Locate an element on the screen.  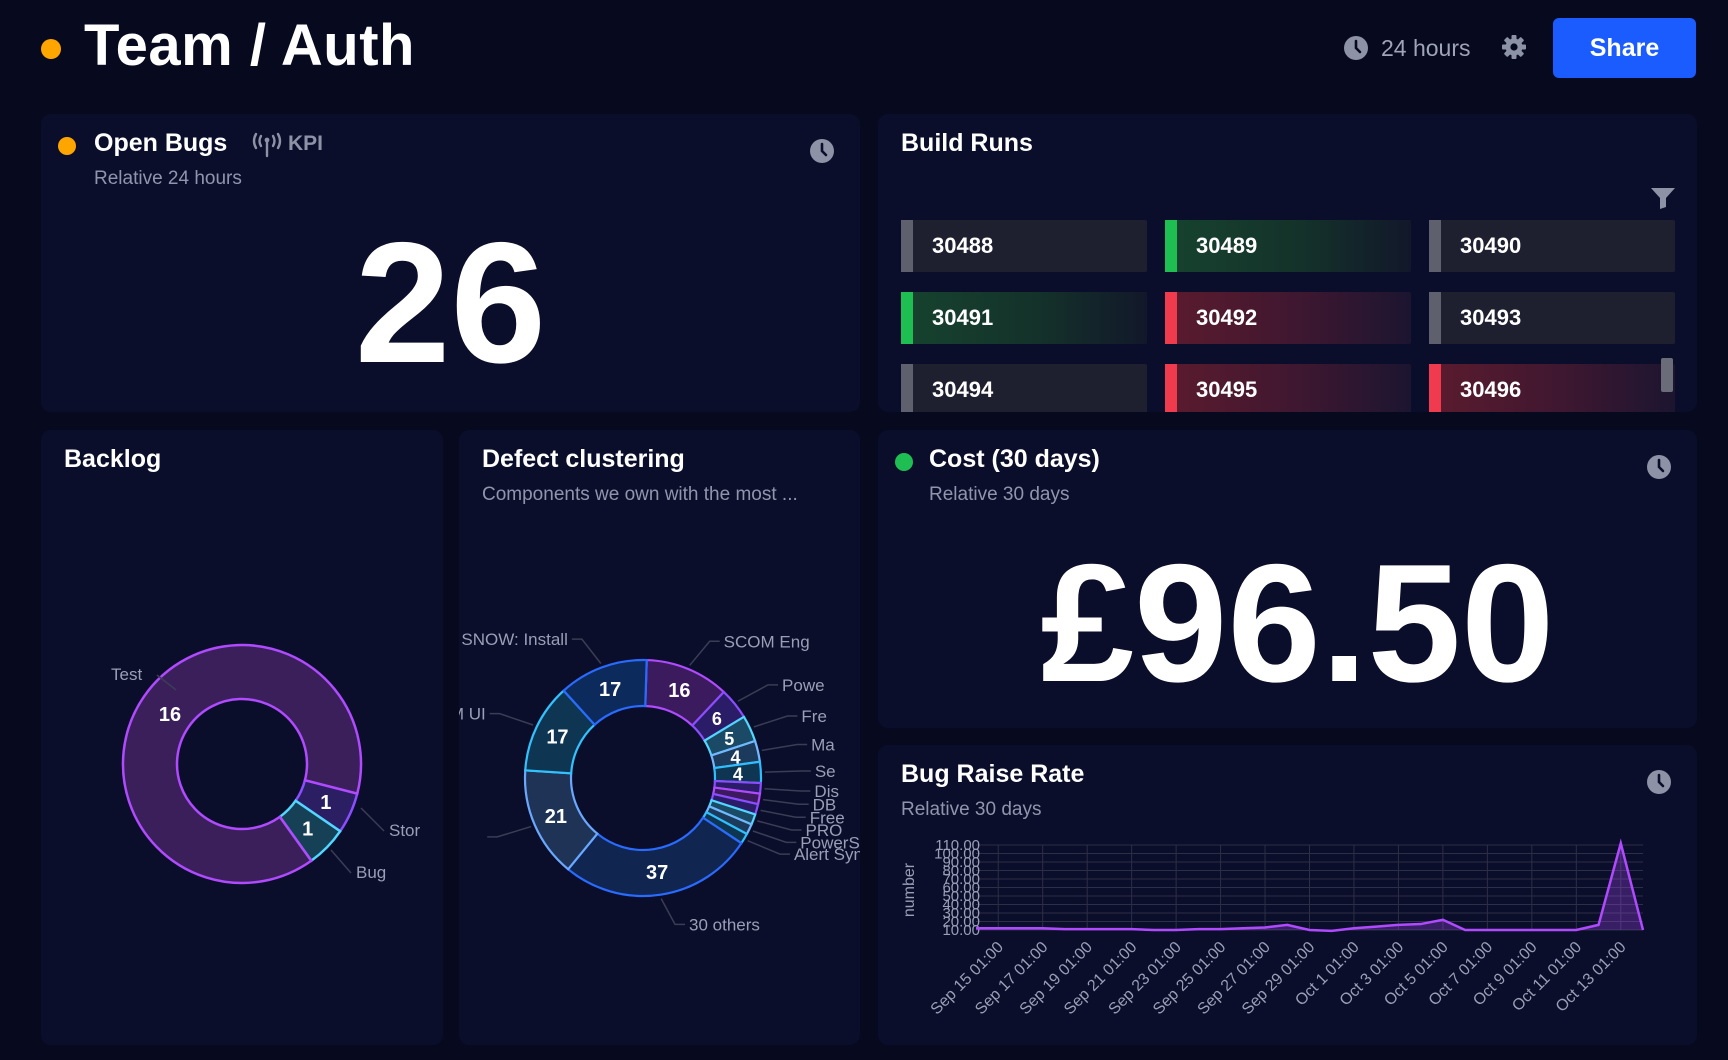
category-label: SNOW: Install is located at coordinates (514, 639).